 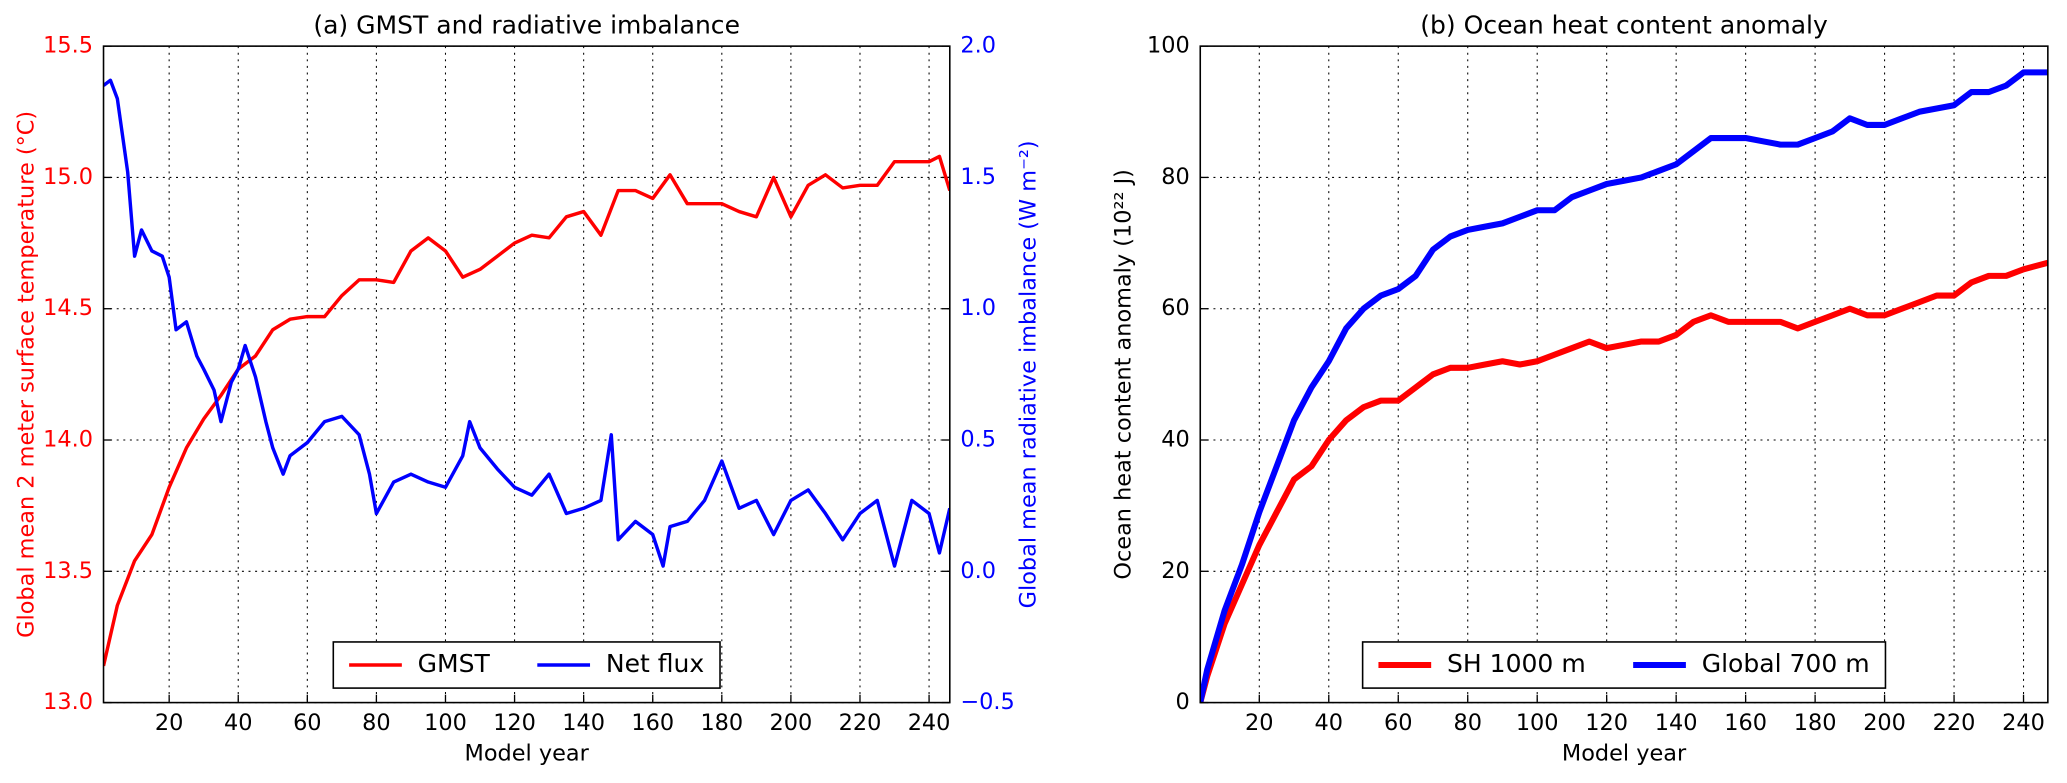 What do you see at coordinates (978, 440) in the screenshot?
I see `y2-tick-label: 0.5` at bounding box center [978, 440].